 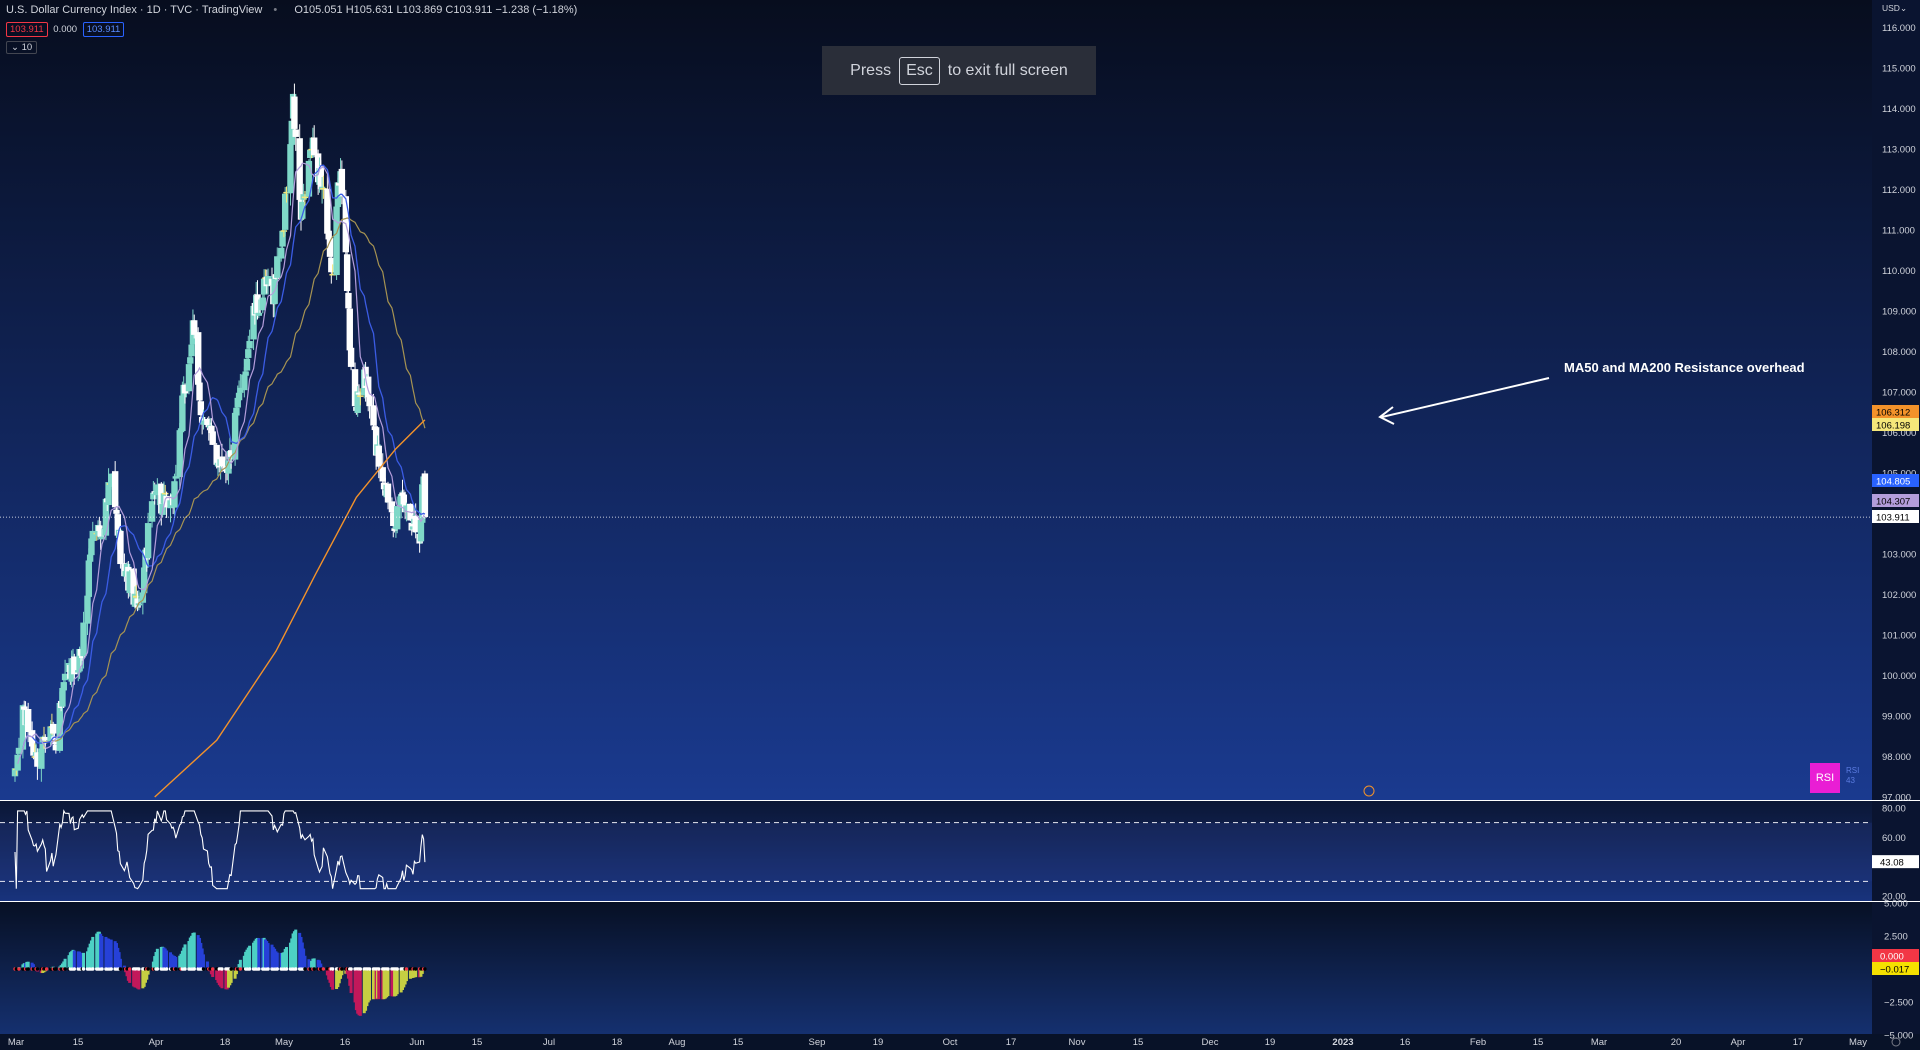 What do you see at coordinates (1369, 791) in the screenshot?
I see `event-marker-icon` at bounding box center [1369, 791].